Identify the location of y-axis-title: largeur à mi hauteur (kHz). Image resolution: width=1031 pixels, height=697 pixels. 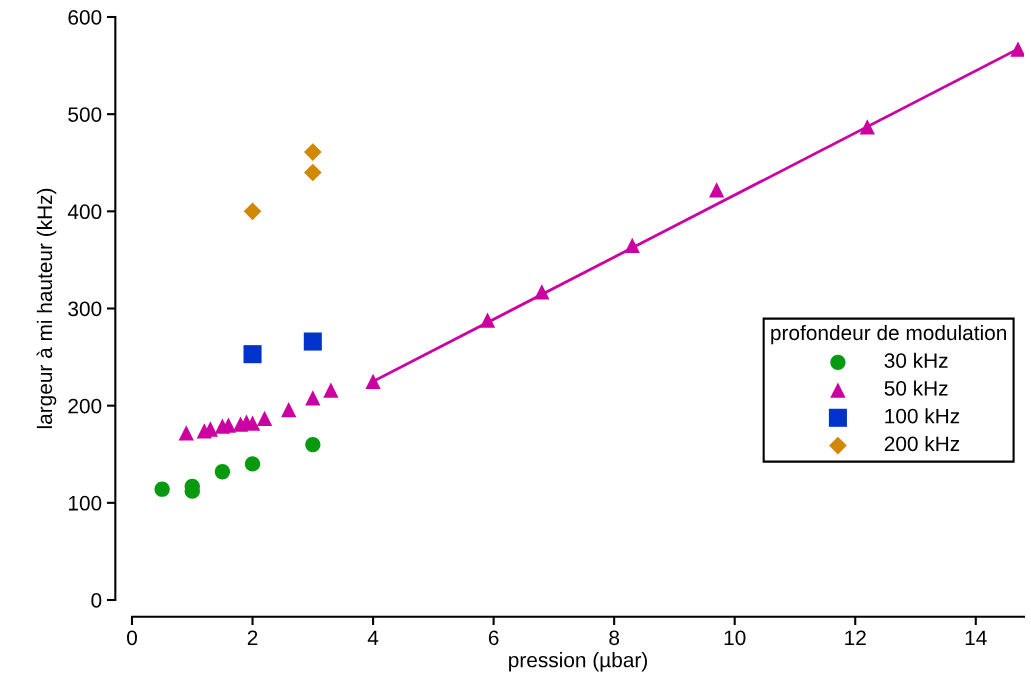
(46, 308).